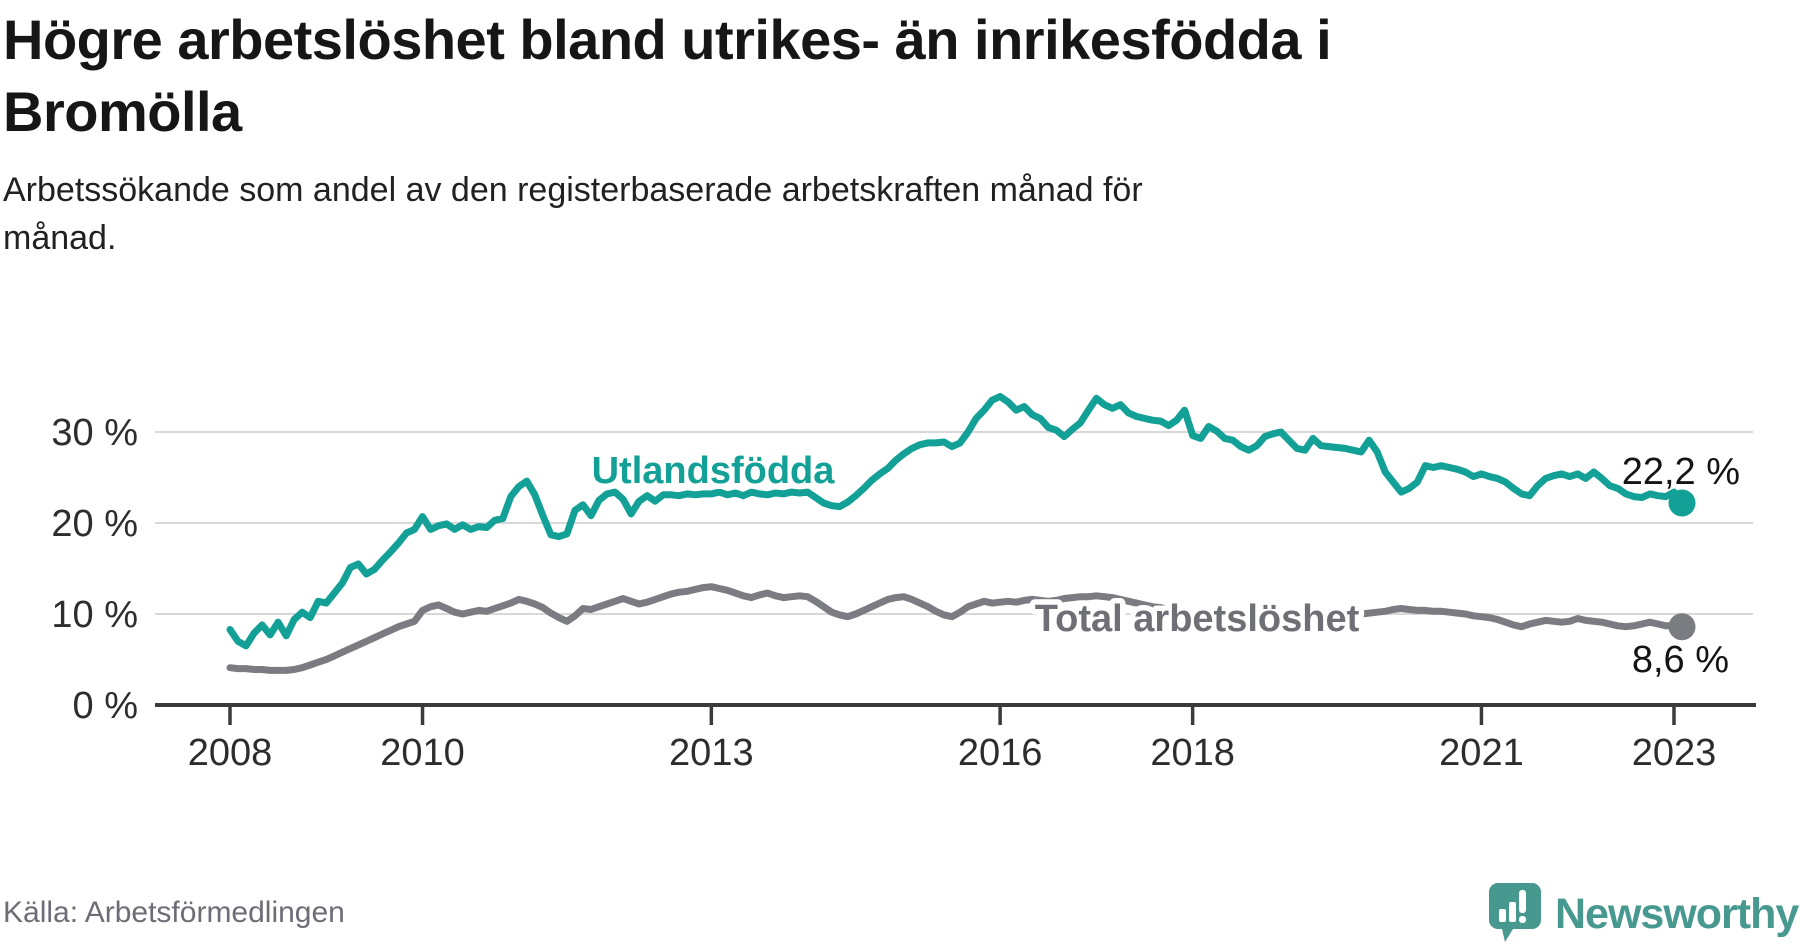  Describe the element at coordinates (1192, 753) in the screenshot. I see `x-tick-label-2018: 2018` at that location.